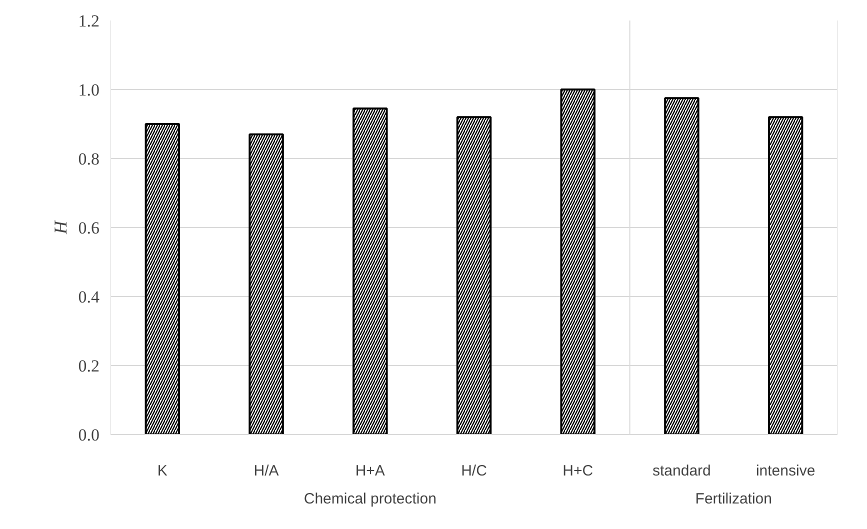  What do you see at coordinates (89, 228) in the screenshot?
I see `y-tick-label: 0.6` at bounding box center [89, 228].